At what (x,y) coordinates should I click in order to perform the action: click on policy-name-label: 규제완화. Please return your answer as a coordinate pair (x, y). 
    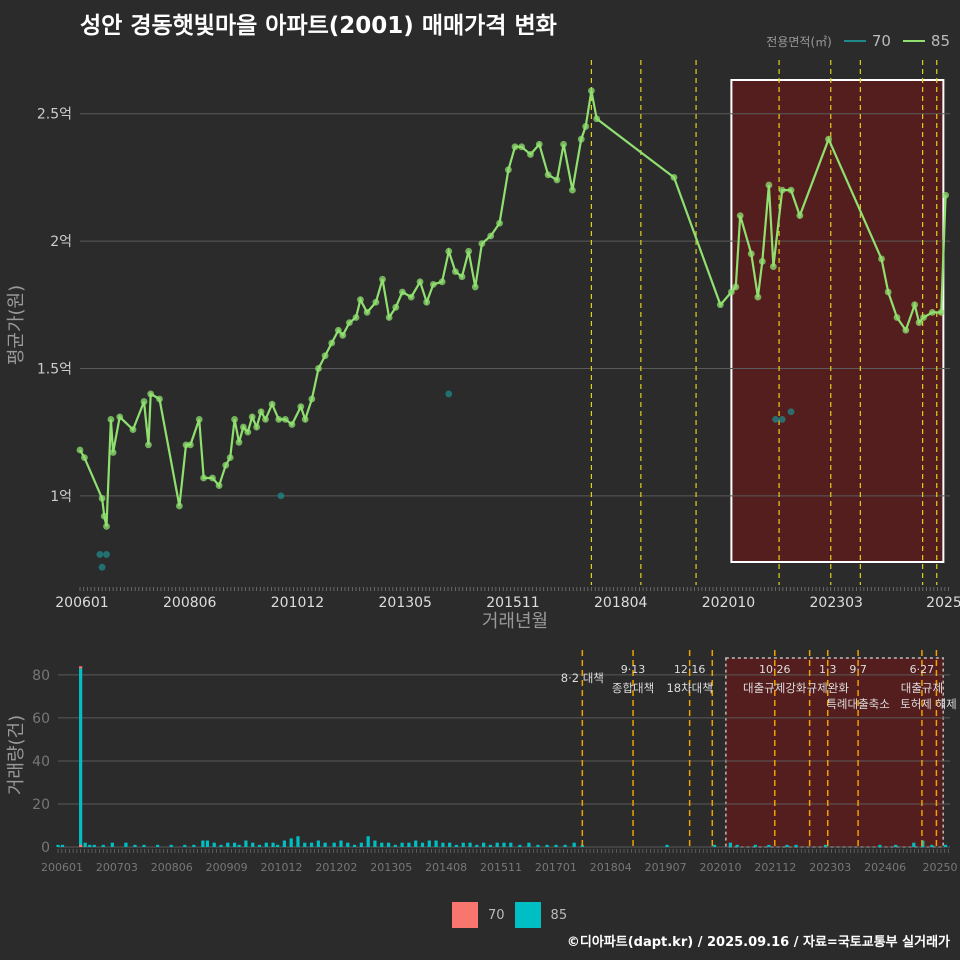
    Looking at the image, I should click on (828, 688).